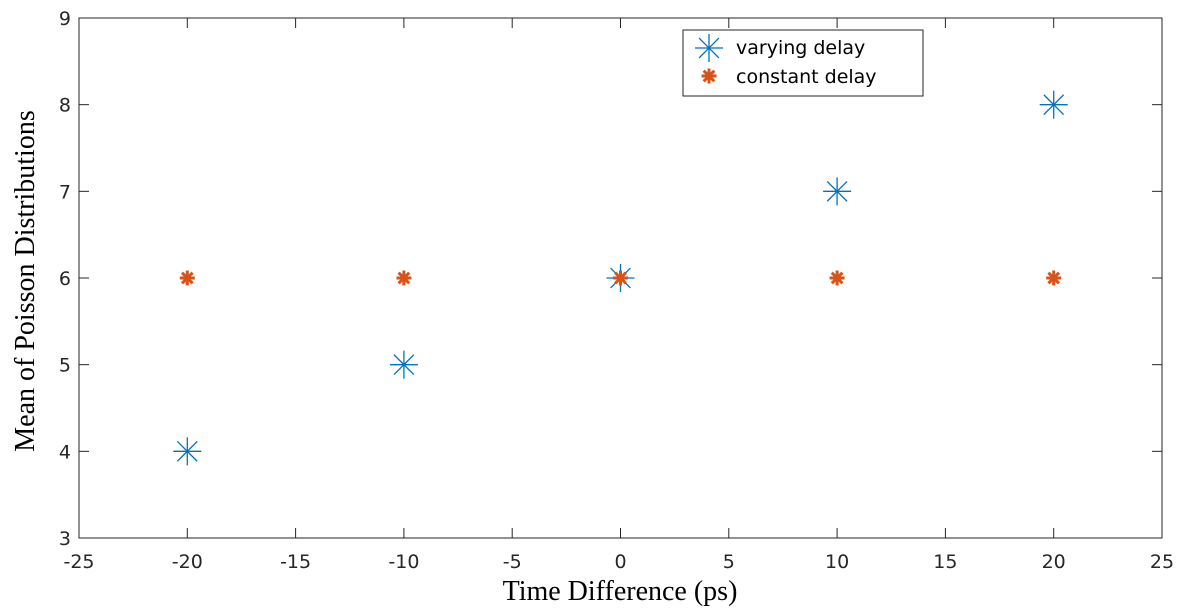 The height and width of the screenshot is (610, 1189). Describe the element at coordinates (78, 562) in the screenshot. I see `x-tick-label: -25` at that location.